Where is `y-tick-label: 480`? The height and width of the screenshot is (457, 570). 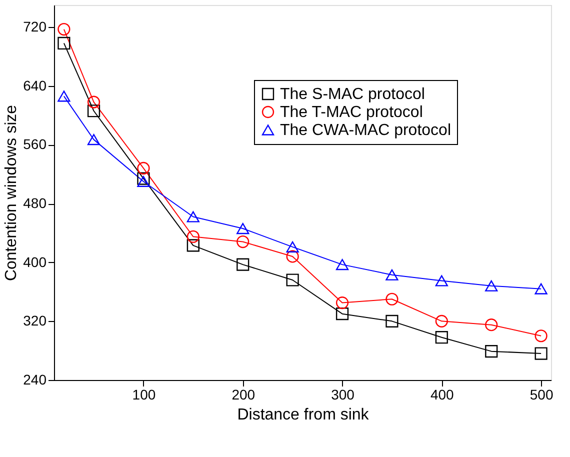 y-tick-label: 480 is located at coordinates (35, 203).